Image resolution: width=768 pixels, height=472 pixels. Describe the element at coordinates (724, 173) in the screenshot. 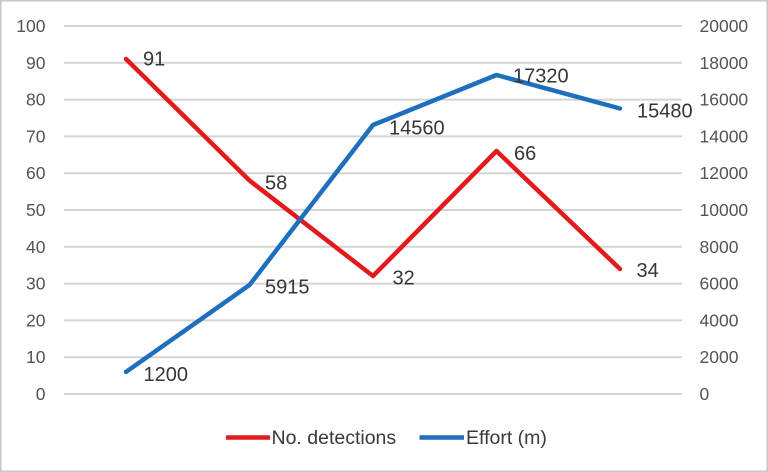

I see `svg-text: 12000` at that location.